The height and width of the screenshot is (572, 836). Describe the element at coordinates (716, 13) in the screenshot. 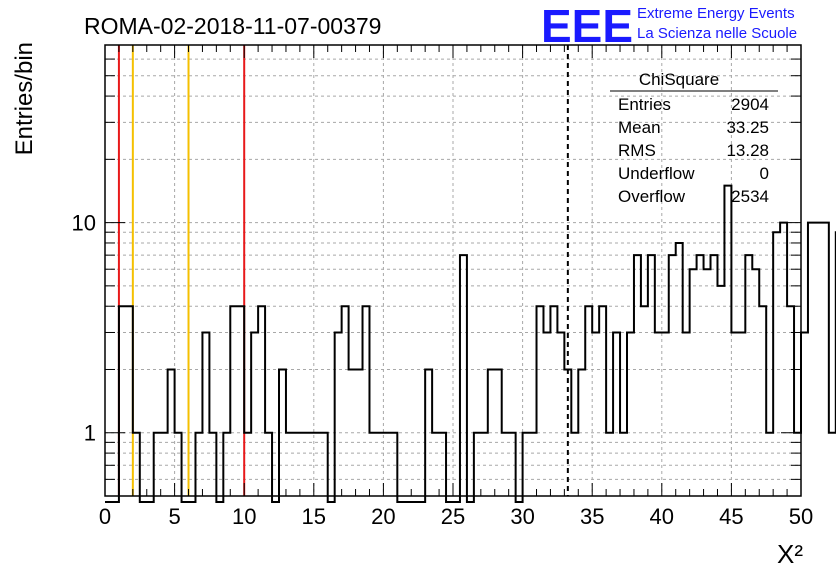

I see `logo-line-1: Extreme Energy Events` at that location.